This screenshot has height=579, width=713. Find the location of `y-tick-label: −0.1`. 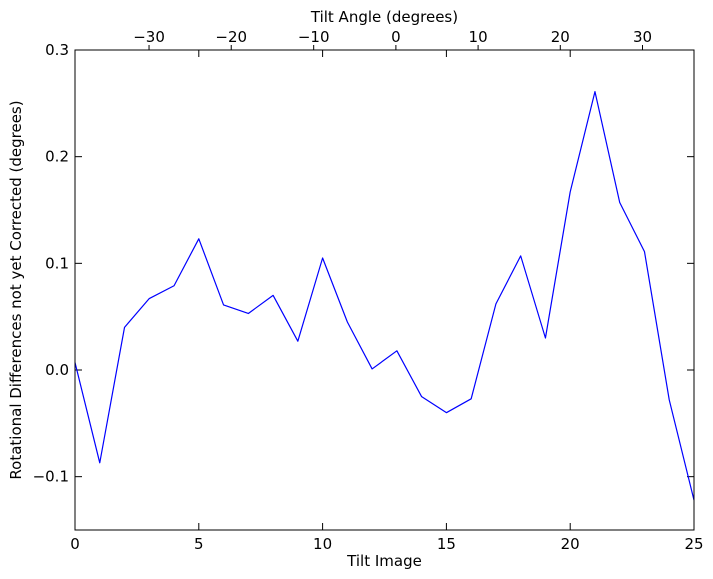

y-tick-label: −0.1 is located at coordinates (51, 477).